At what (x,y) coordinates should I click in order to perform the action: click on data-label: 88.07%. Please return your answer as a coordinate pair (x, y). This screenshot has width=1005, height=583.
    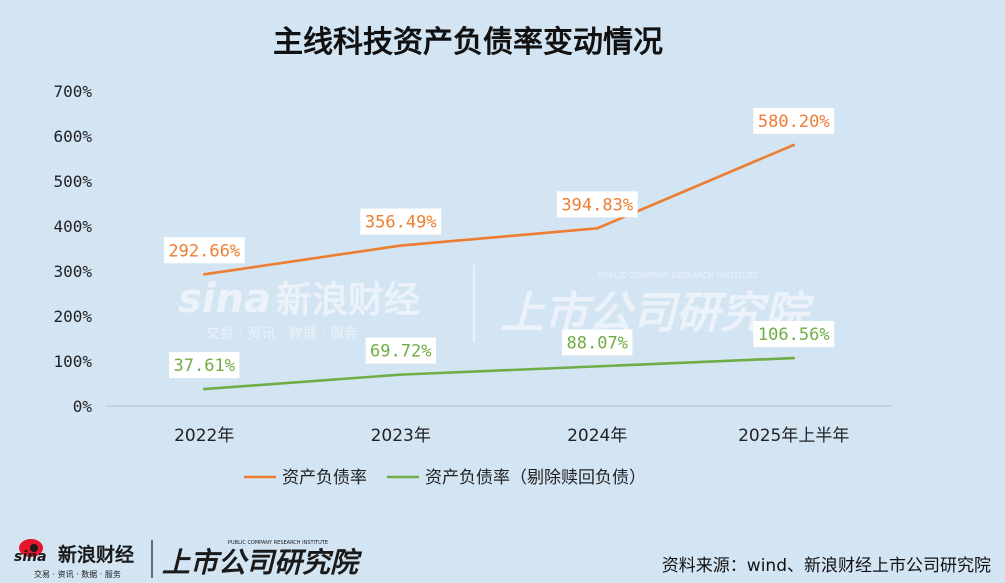
    Looking at the image, I should click on (597, 343).